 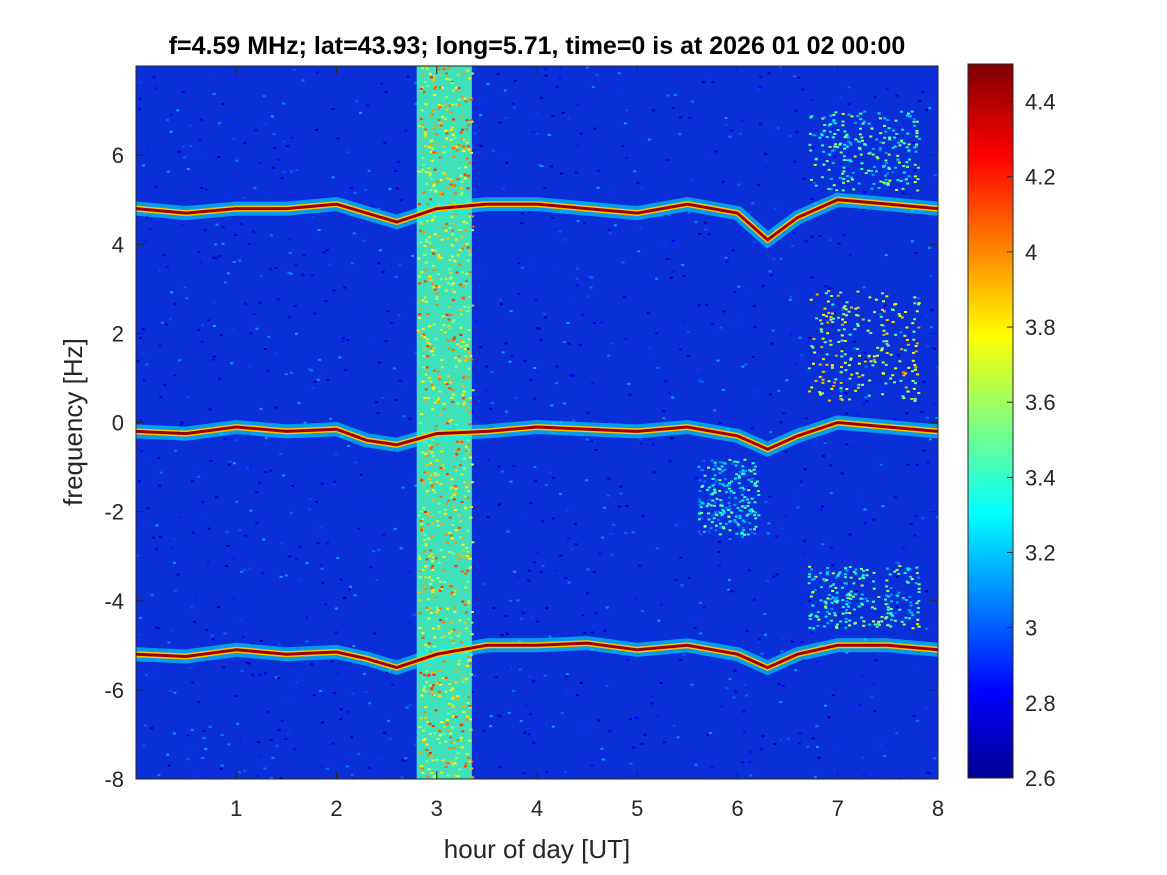 What do you see at coordinates (990, 421) in the screenshot?
I see `colorbar-gradient` at bounding box center [990, 421].